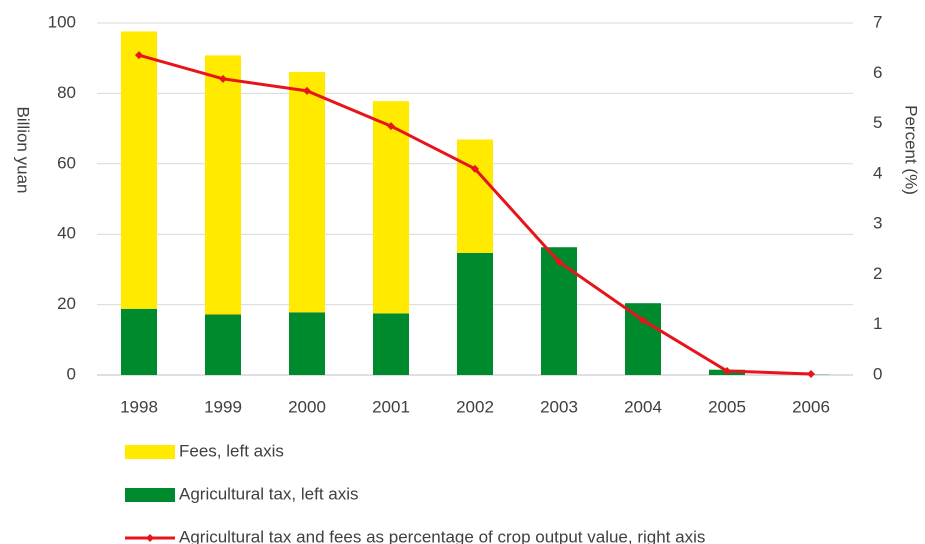 This screenshot has width=925, height=544. Describe the element at coordinates (231, 450) in the screenshot. I see `legend-label: Fees, left axis` at that location.